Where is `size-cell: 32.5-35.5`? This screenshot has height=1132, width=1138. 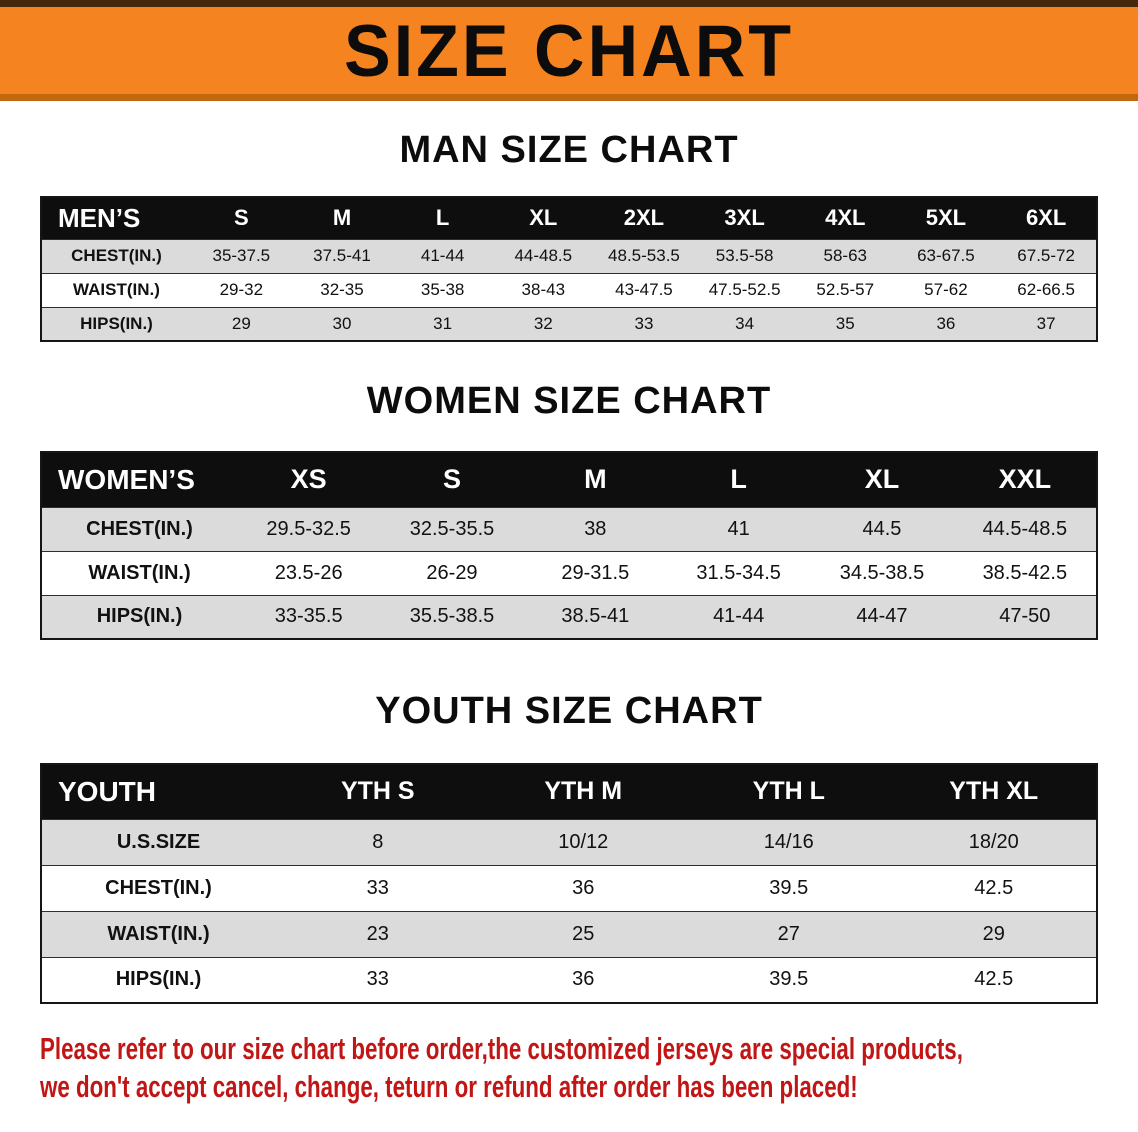 size-cell: 32.5-35.5 is located at coordinates (452, 528).